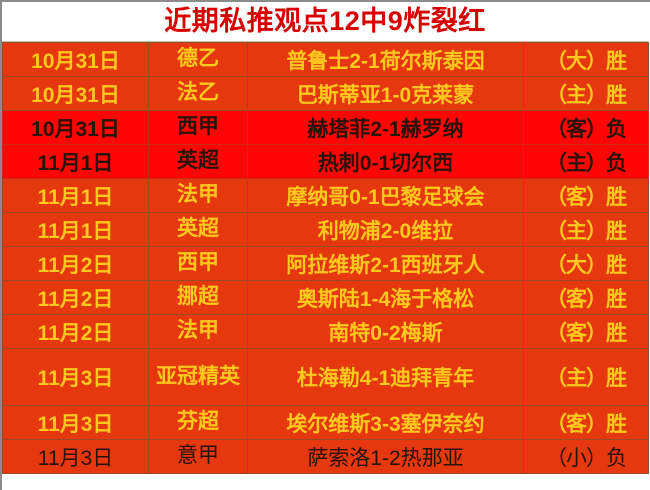 The height and width of the screenshot is (490, 650). Describe the element at coordinates (385, 127) in the screenshot. I see `cell-match: 赫塔菲2-1赫罗纳` at that location.